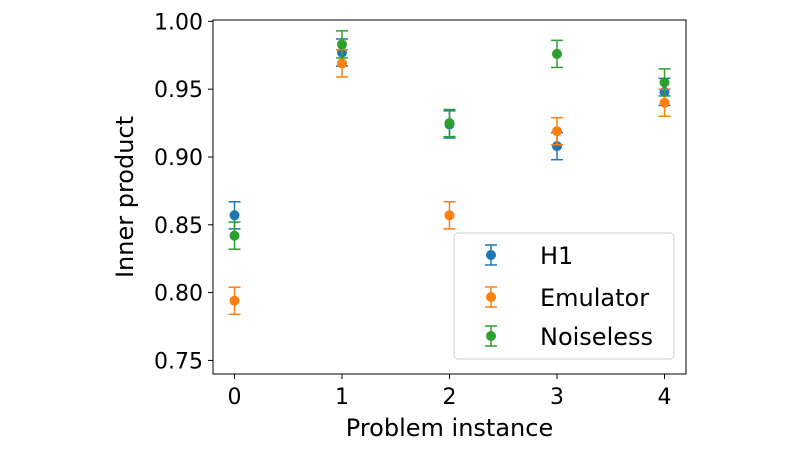  What do you see at coordinates (125, 197) in the screenshot?
I see `y-axis-label: Inner product` at bounding box center [125, 197].